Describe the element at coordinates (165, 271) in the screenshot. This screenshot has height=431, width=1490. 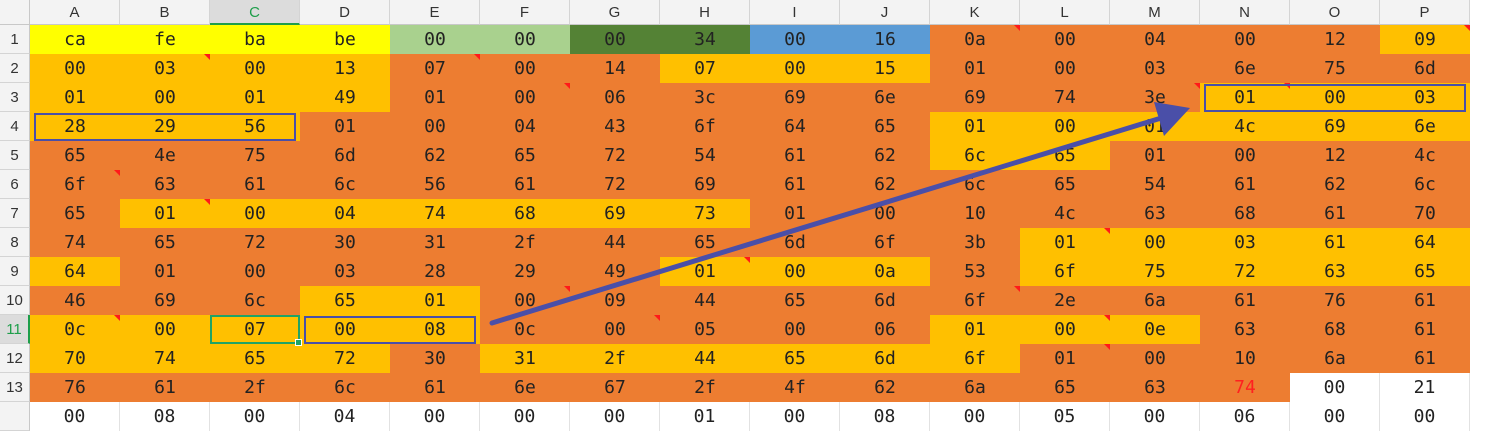
I see `cell-b9: 01` at that location.